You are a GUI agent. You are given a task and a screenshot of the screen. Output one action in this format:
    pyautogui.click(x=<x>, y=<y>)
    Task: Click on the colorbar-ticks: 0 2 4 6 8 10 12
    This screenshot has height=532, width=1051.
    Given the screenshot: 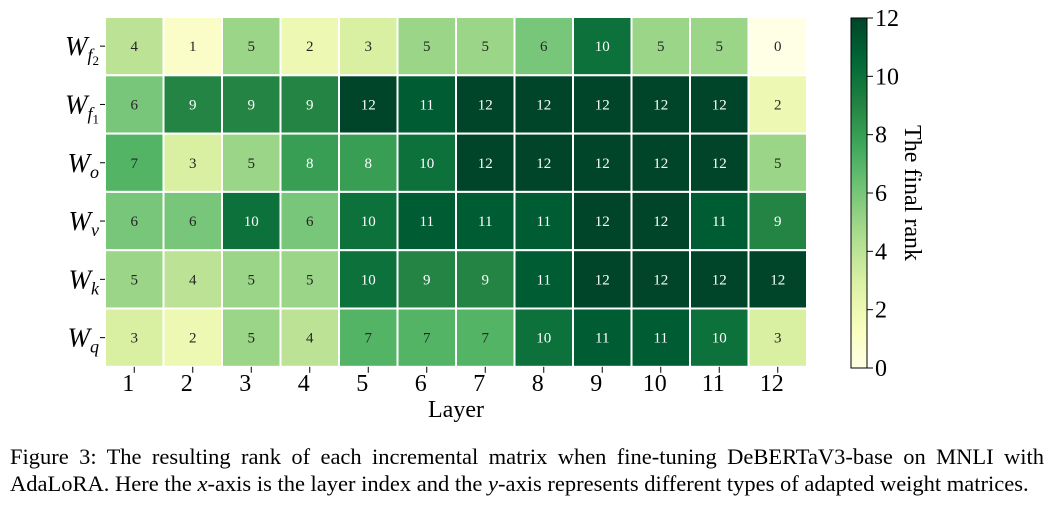 What is the action you would take?
    pyautogui.click(x=883, y=194)
    